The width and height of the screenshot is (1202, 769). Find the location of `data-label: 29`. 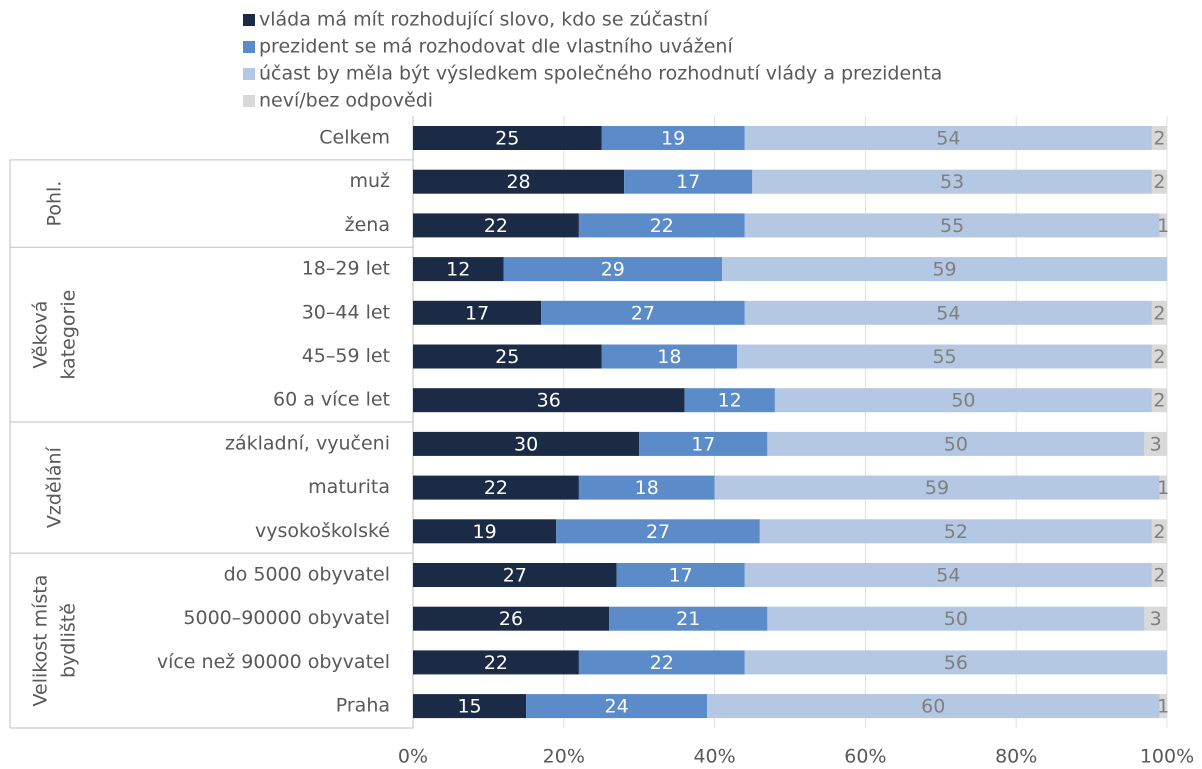

data-label: 29 is located at coordinates (613, 270).